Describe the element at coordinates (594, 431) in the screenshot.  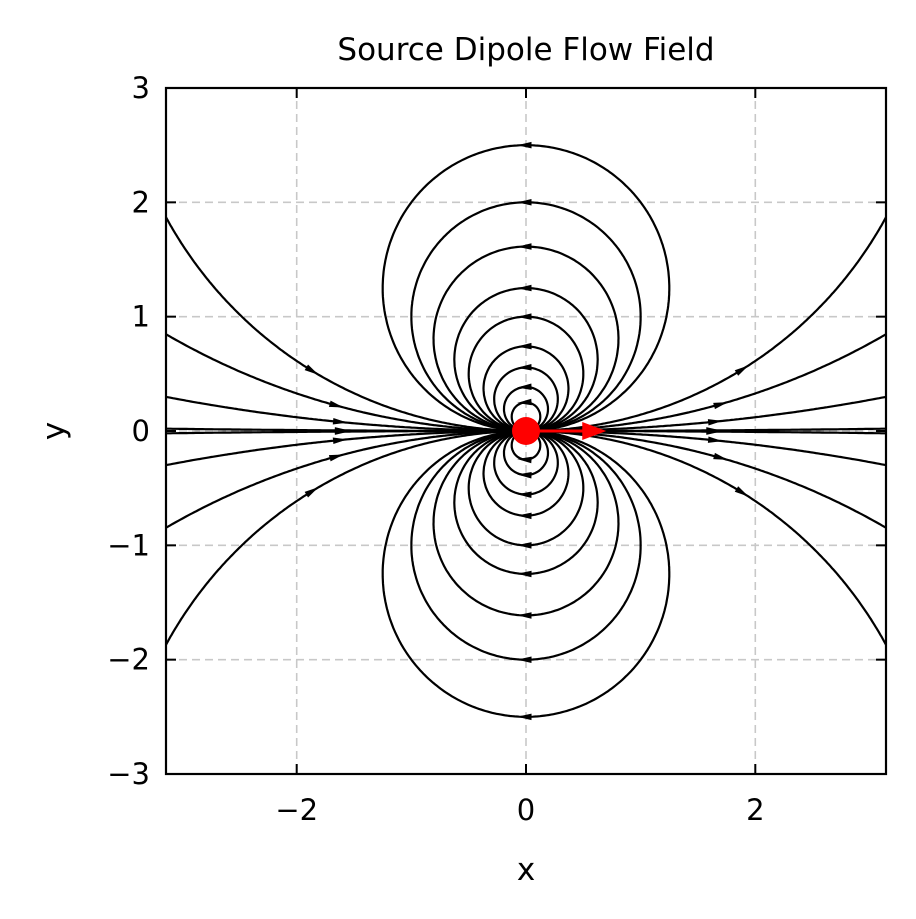
I see `dipole-moment-arrowhead` at that location.